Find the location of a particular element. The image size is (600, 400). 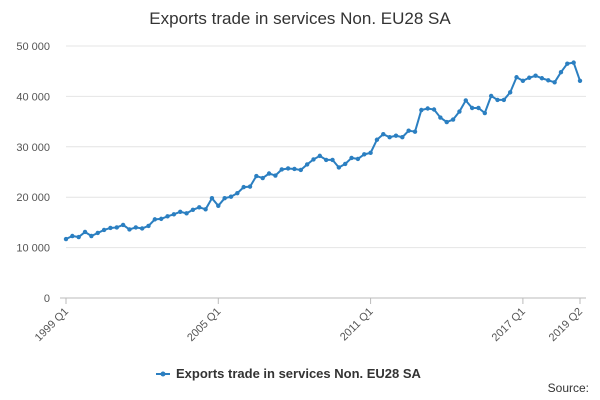

y-tick-label: 40 000 is located at coordinates (33, 97).